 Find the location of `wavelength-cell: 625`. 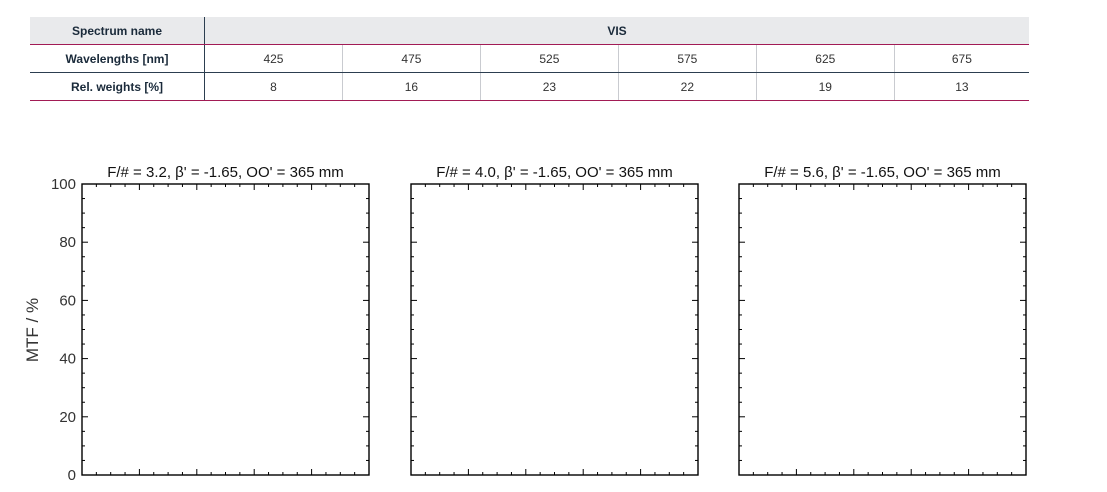

wavelength-cell: 625 is located at coordinates (825, 58).